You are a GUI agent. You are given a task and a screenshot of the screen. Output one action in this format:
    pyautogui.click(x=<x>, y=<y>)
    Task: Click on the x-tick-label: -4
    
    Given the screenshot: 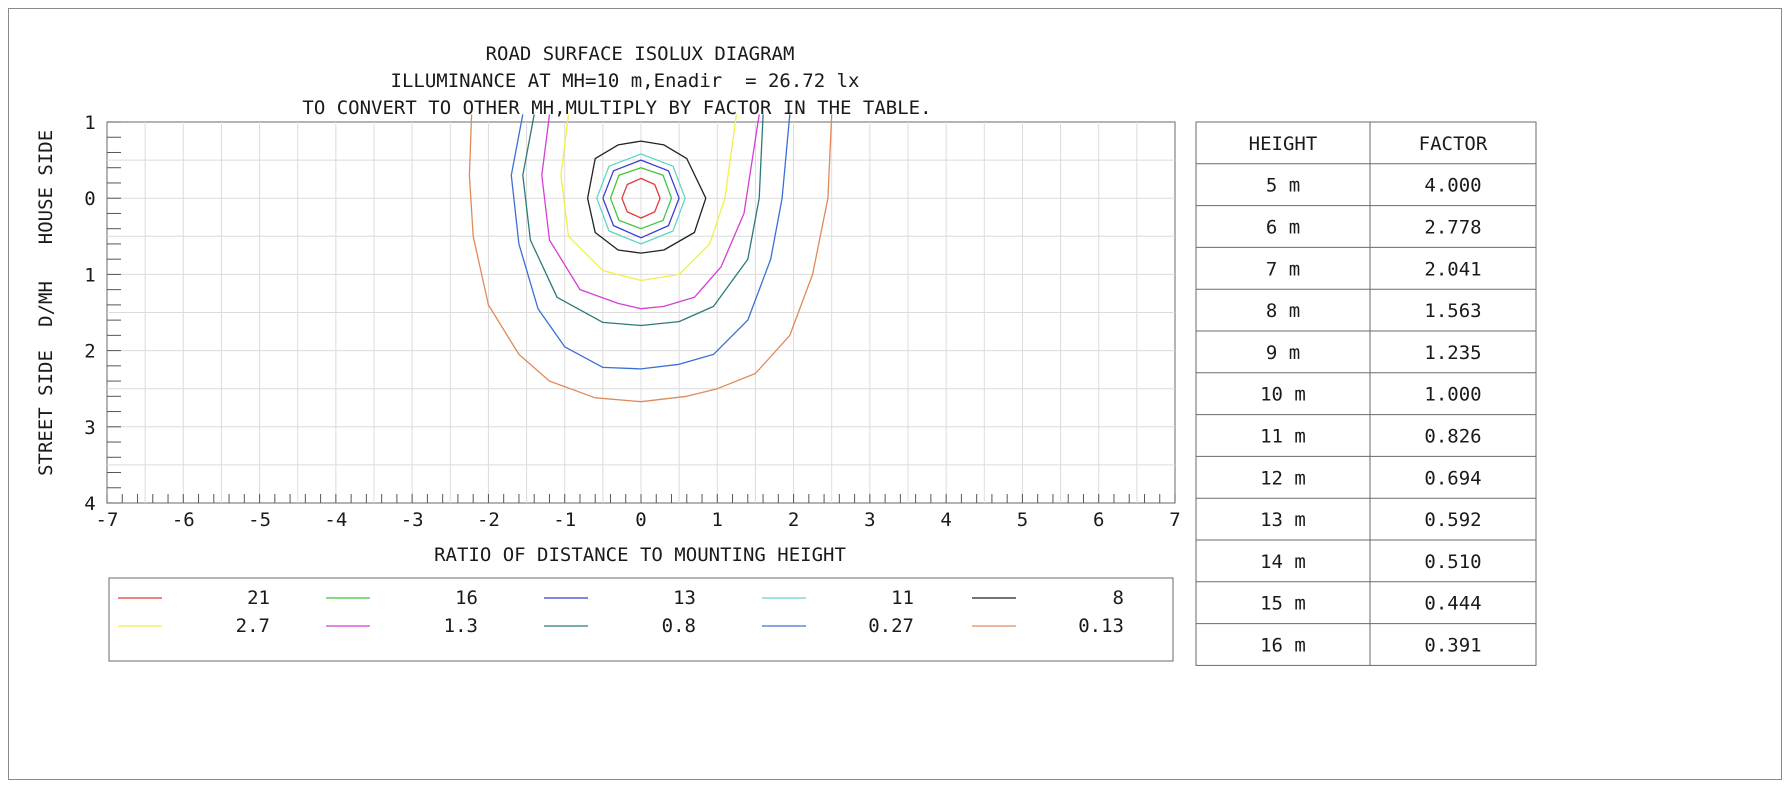 What is the action you would take?
    pyautogui.click(x=335, y=520)
    